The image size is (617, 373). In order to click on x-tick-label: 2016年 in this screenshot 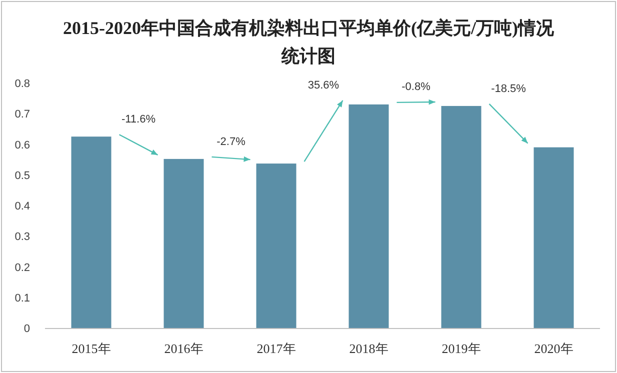, I will do `click(184, 348)`.